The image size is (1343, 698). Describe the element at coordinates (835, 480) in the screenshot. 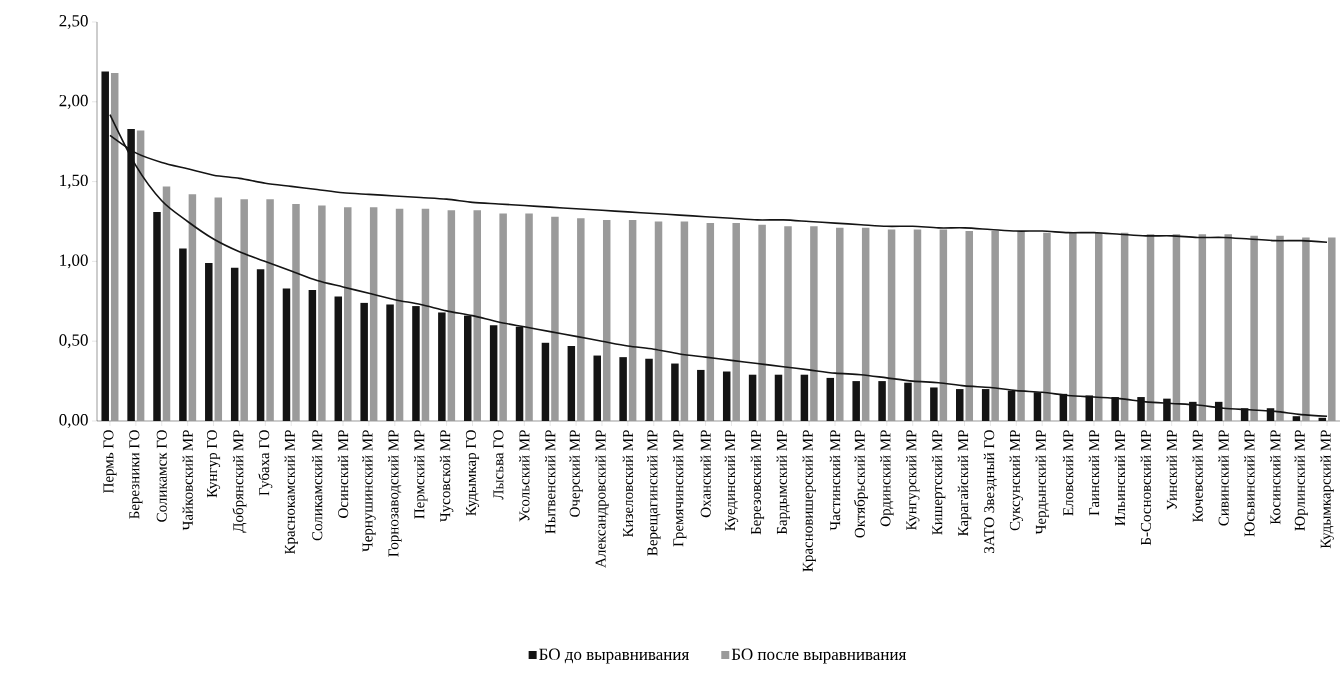

I see `x-tick-label: Частинский МР` at that location.